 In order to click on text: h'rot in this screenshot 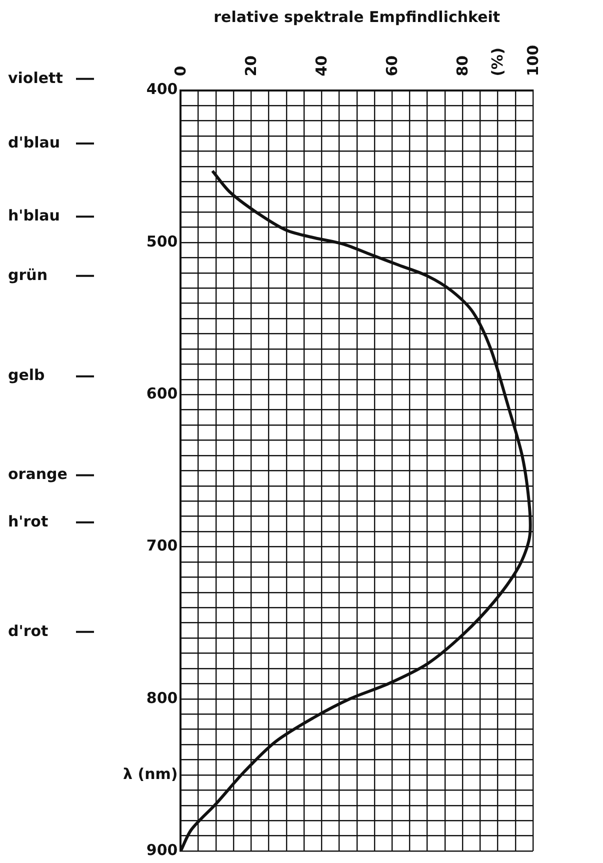, I will do `click(28, 521)`.